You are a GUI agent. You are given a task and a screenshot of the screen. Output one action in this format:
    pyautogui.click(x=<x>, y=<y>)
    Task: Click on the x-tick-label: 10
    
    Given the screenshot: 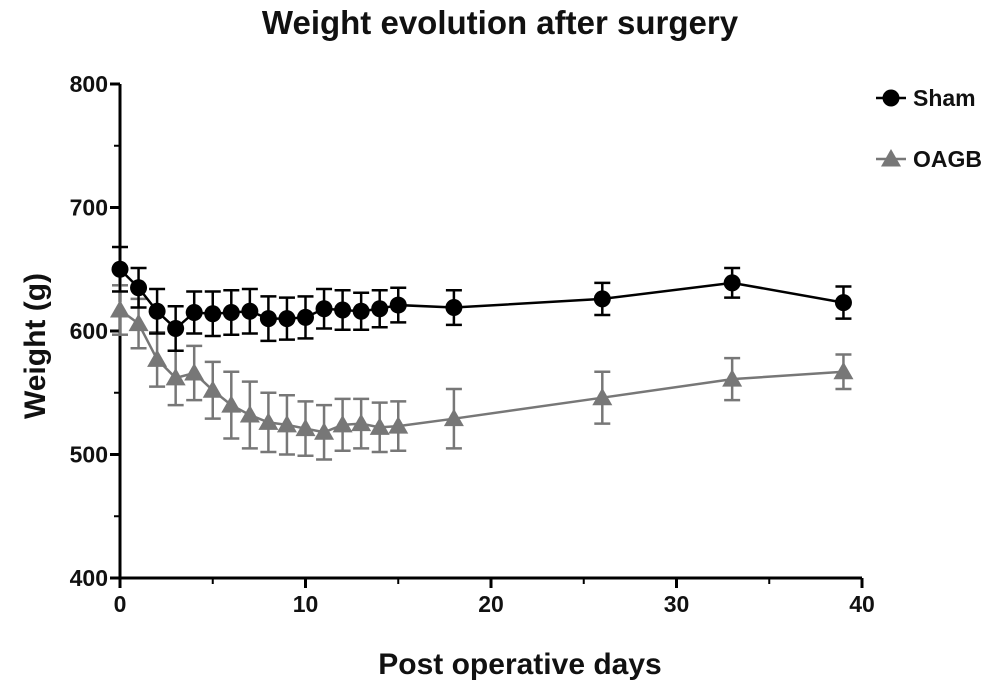 What is the action you would take?
    pyautogui.click(x=306, y=604)
    